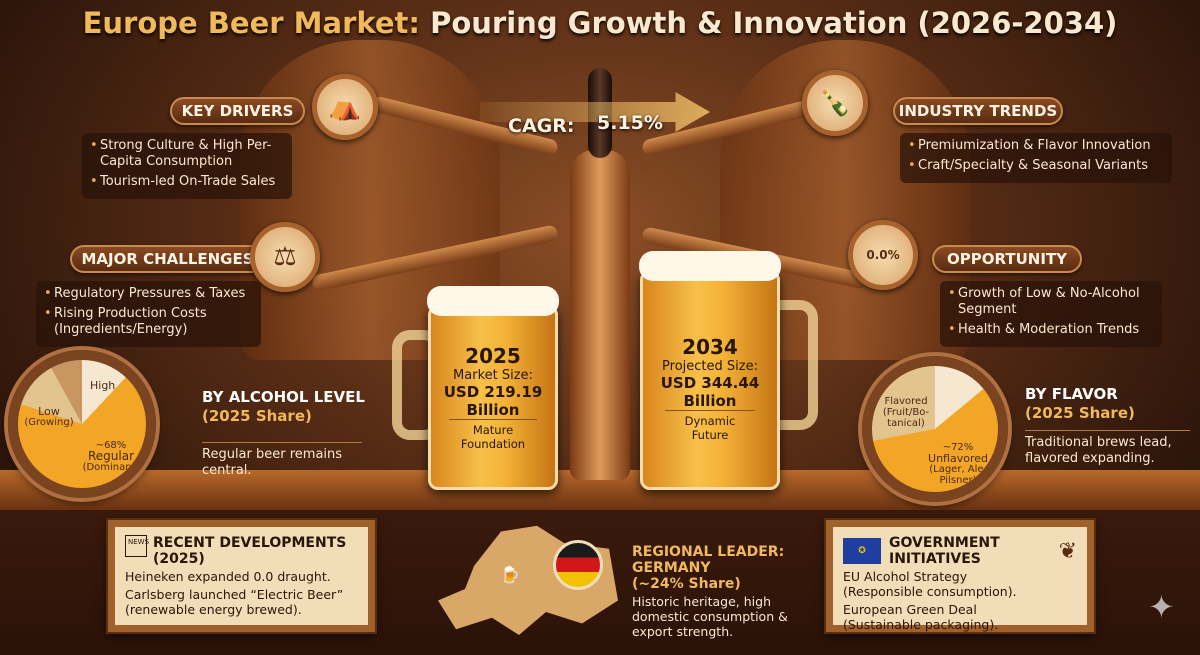  What do you see at coordinates (148, 294) in the screenshot?
I see `list-item: Regulatory Pressures & Taxes` at bounding box center [148, 294].